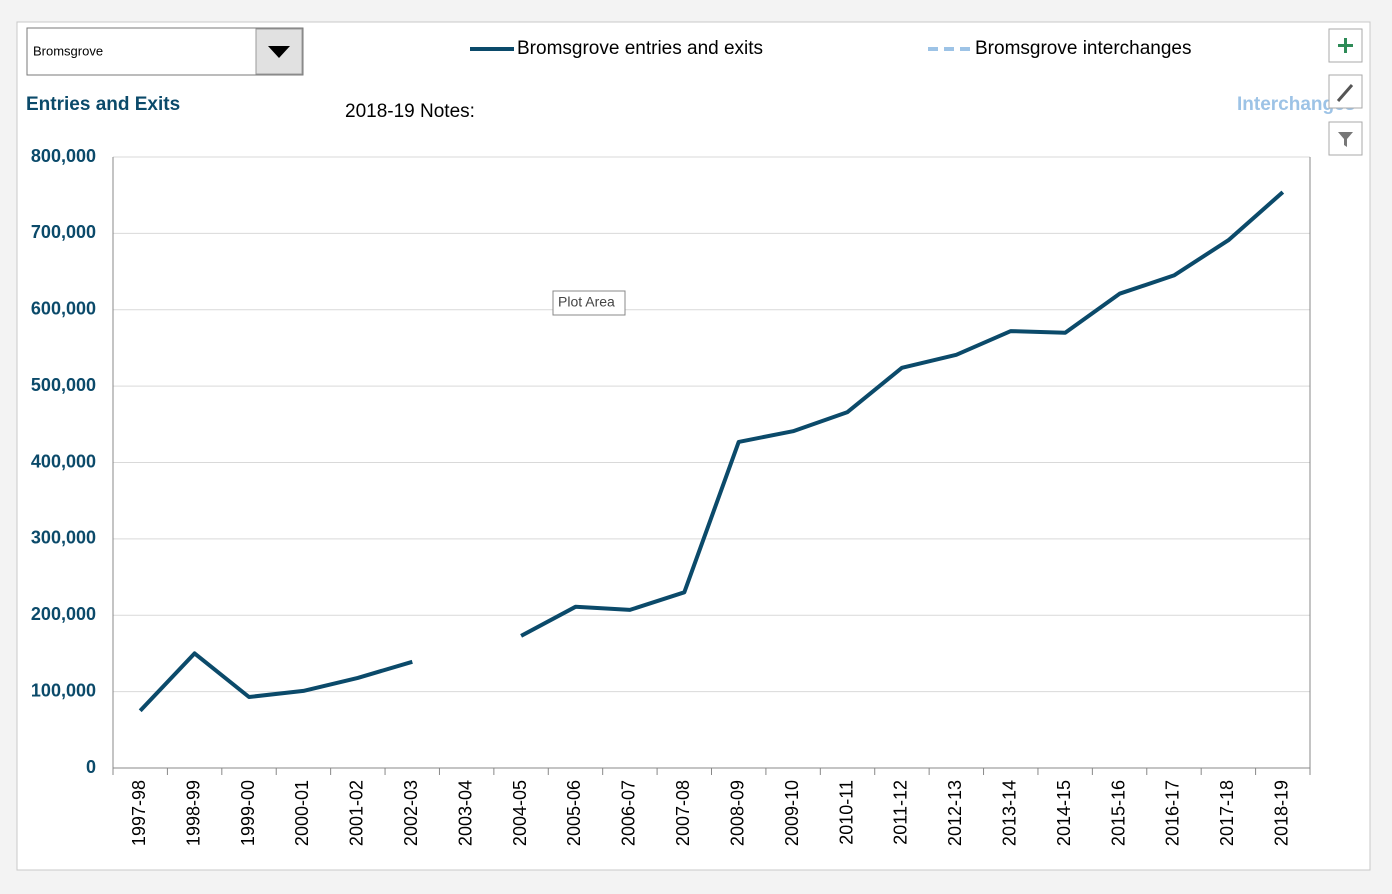 This screenshot has height=894, width=1392. What do you see at coordinates (1345, 139) in the screenshot?
I see `filter-icon` at bounding box center [1345, 139].